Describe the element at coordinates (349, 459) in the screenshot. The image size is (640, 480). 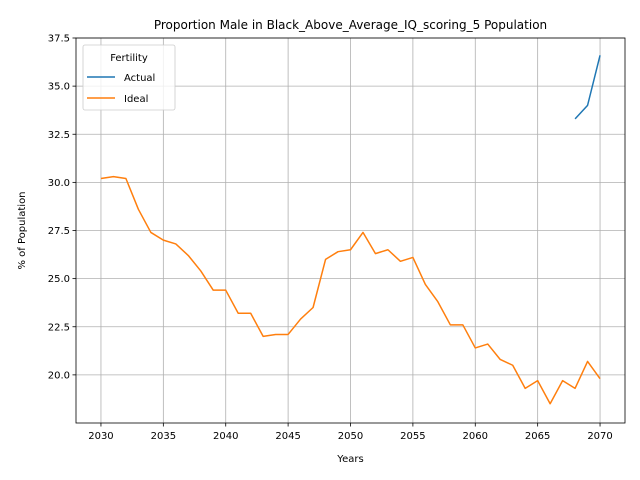
I see `x-axis-label: Years` at that location.